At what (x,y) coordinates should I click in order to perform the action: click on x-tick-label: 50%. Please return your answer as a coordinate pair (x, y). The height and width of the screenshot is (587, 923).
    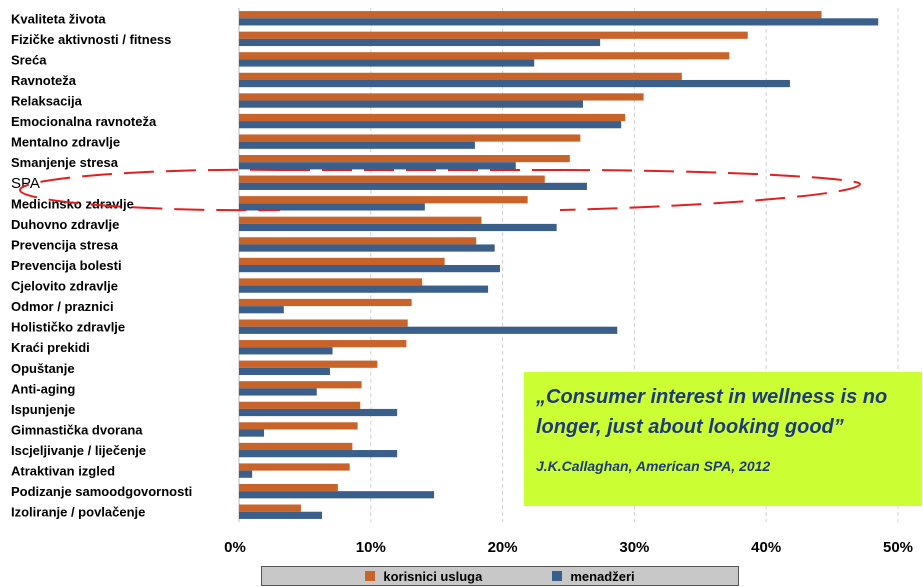
    Looking at the image, I should click on (898, 547).